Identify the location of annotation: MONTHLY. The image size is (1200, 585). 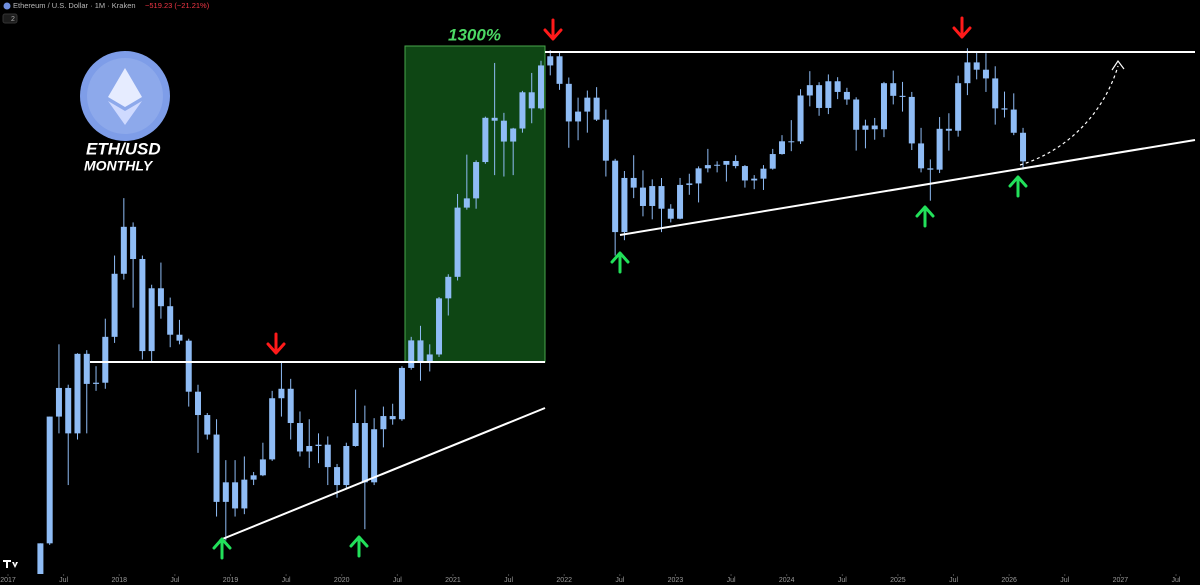
(119, 166).